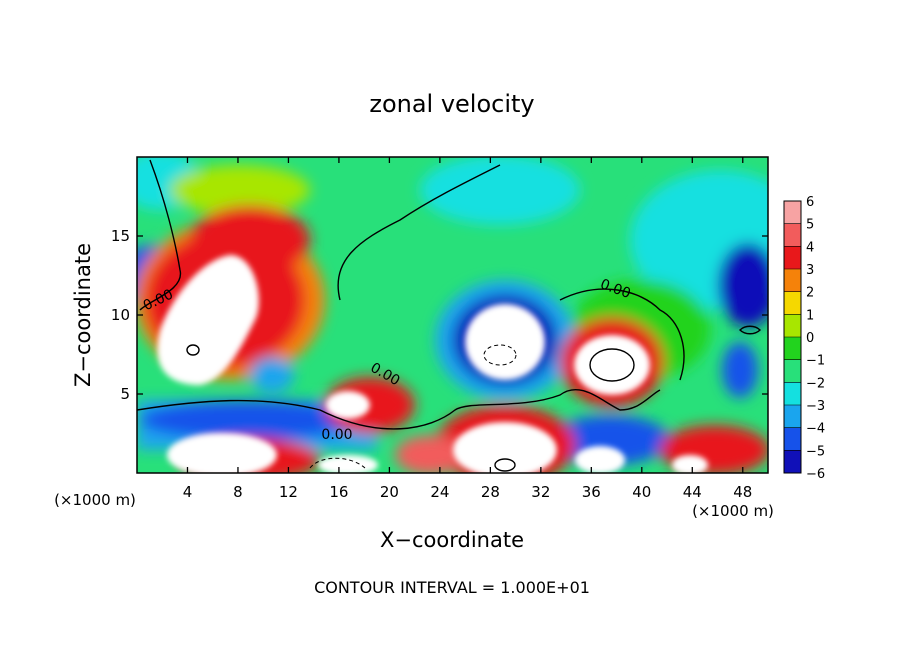 This screenshot has height=654, width=904. What do you see at coordinates (810, 315) in the screenshot?
I see `colorbar-tick-label: 1` at bounding box center [810, 315].